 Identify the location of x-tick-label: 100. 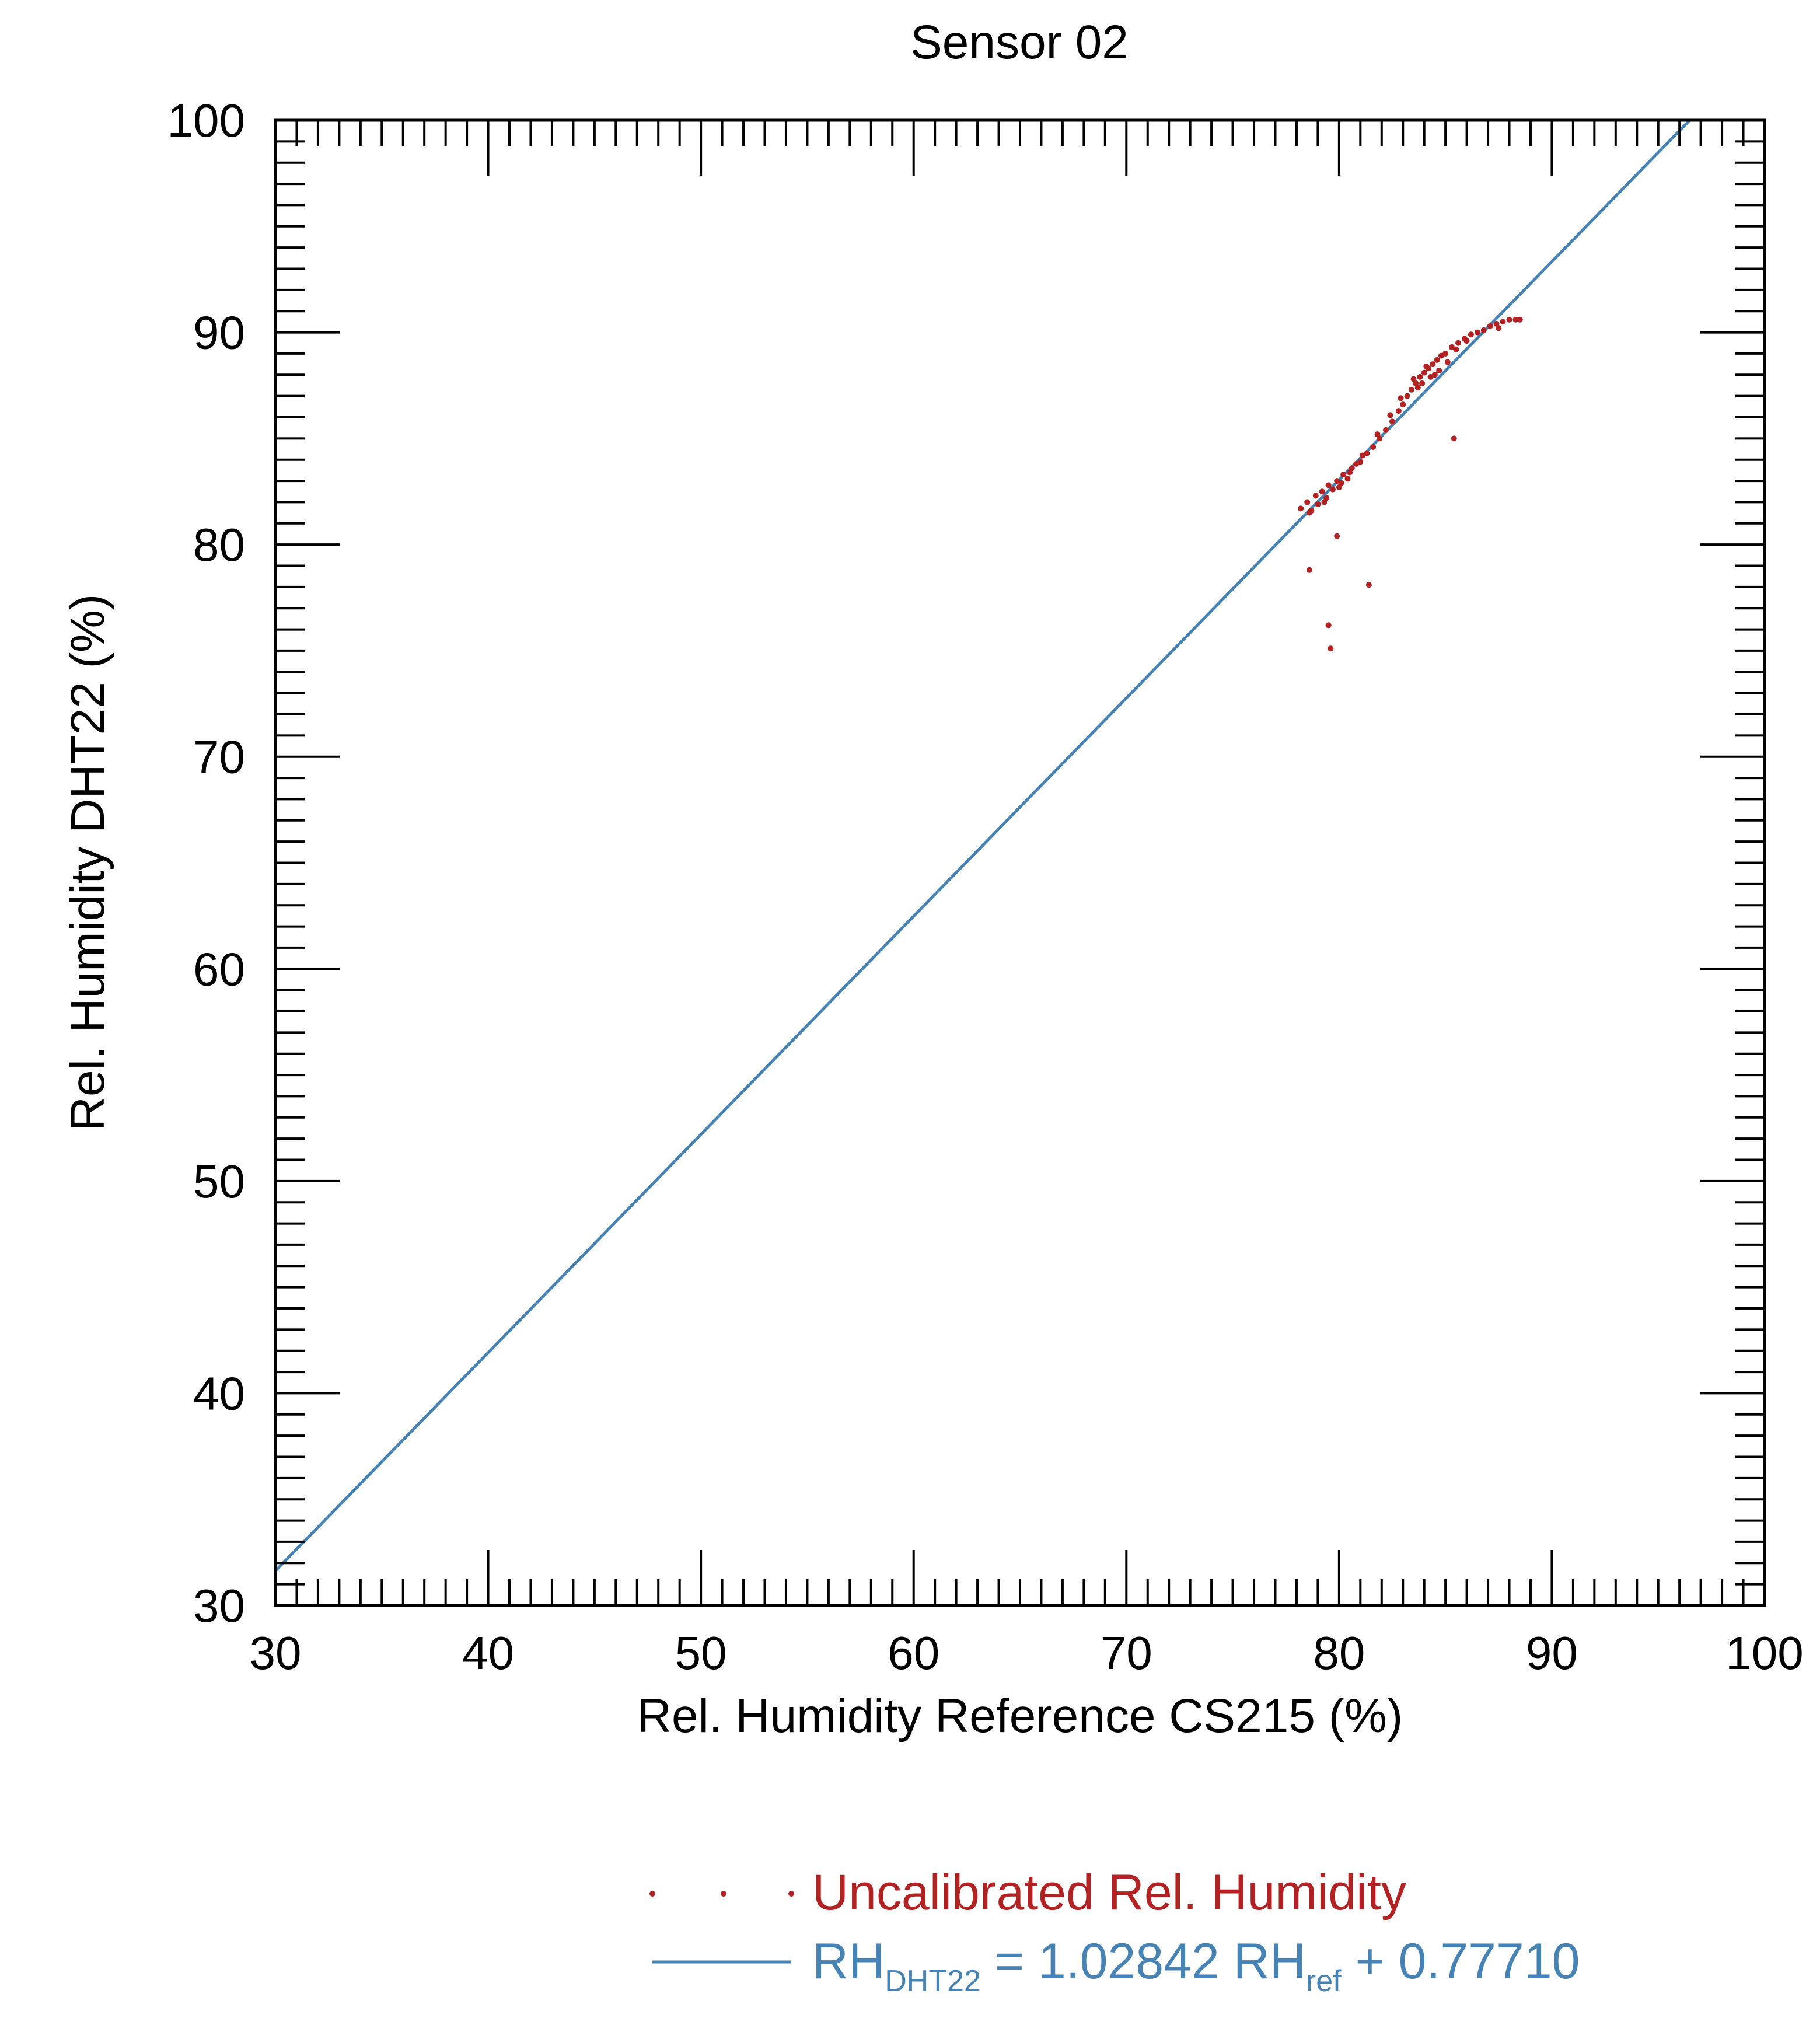
(1764, 1653).